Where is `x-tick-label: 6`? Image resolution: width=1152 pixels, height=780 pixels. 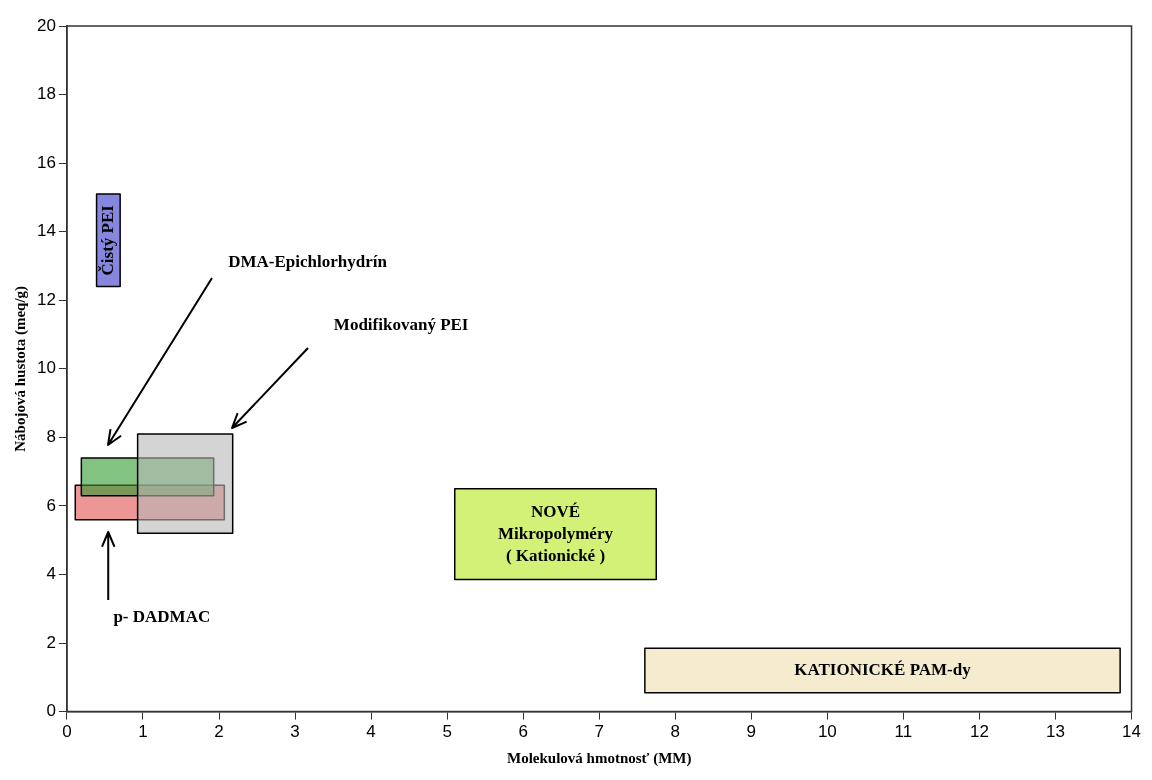 x-tick-label: 6 is located at coordinates (523, 732).